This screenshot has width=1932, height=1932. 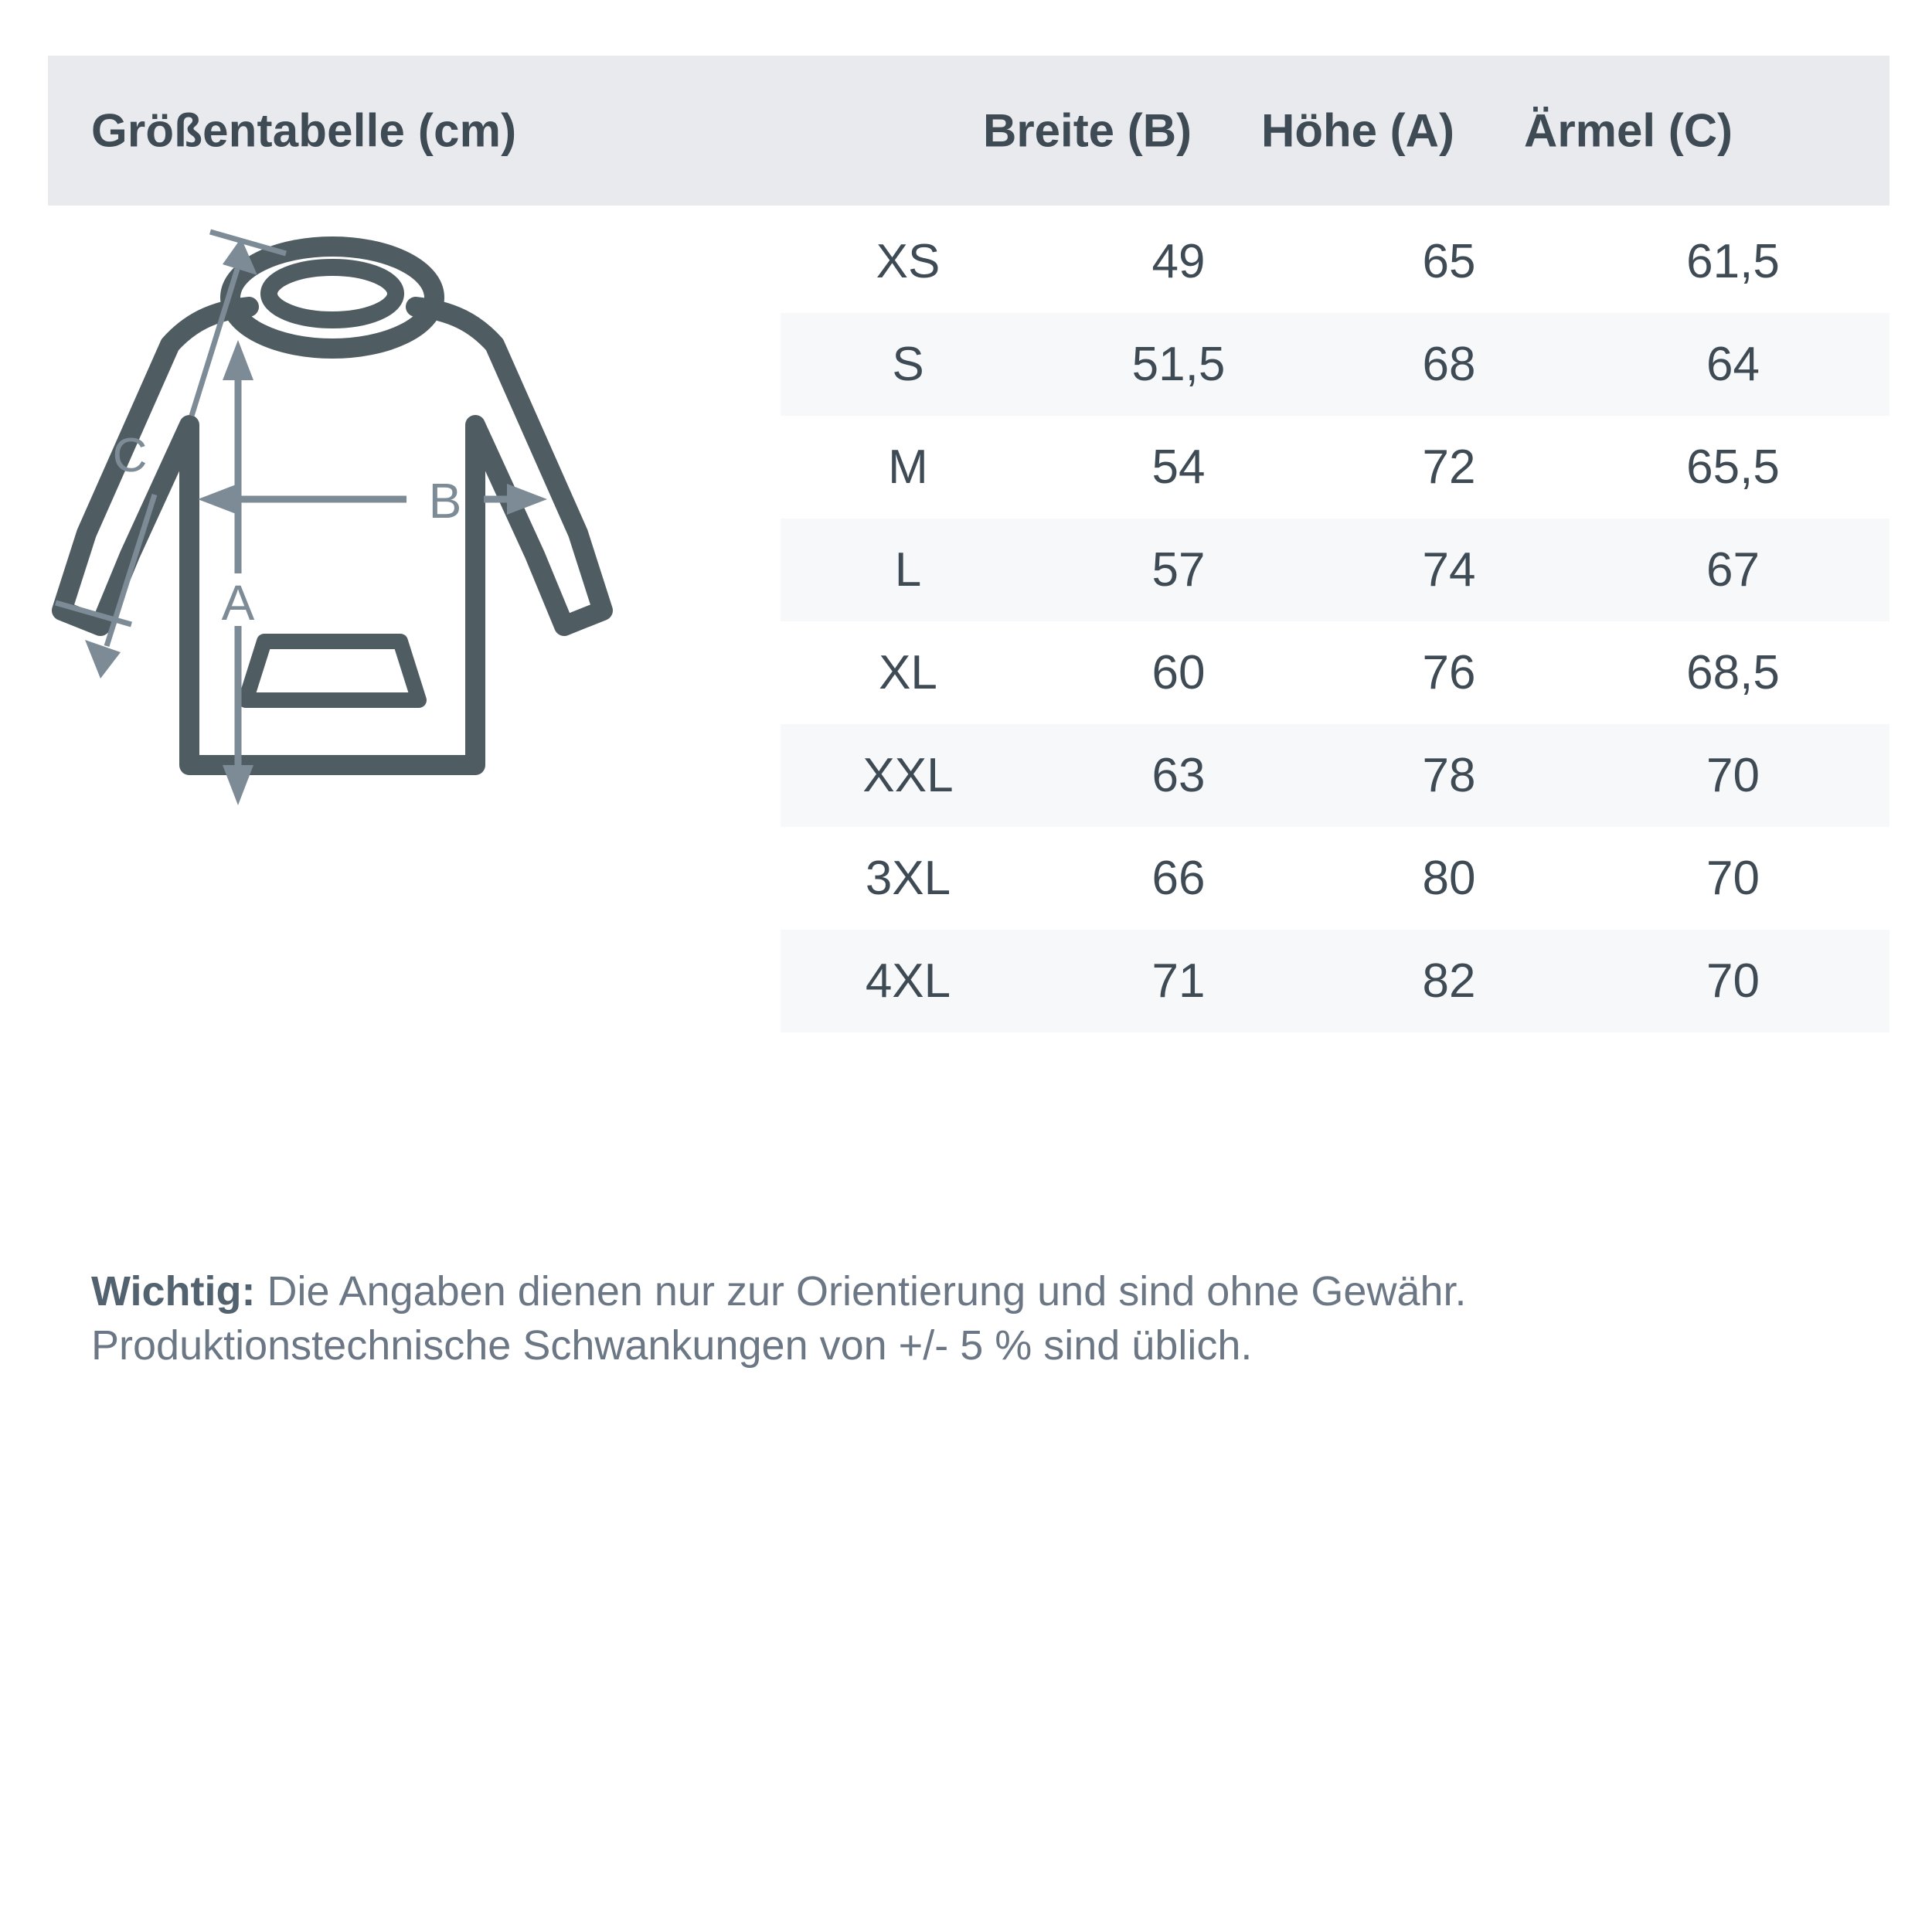 What do you see at coordinates (1178, 365) in the screenshot?
I see `cell-breite: 51,5` at bounding box center [1178, 365].